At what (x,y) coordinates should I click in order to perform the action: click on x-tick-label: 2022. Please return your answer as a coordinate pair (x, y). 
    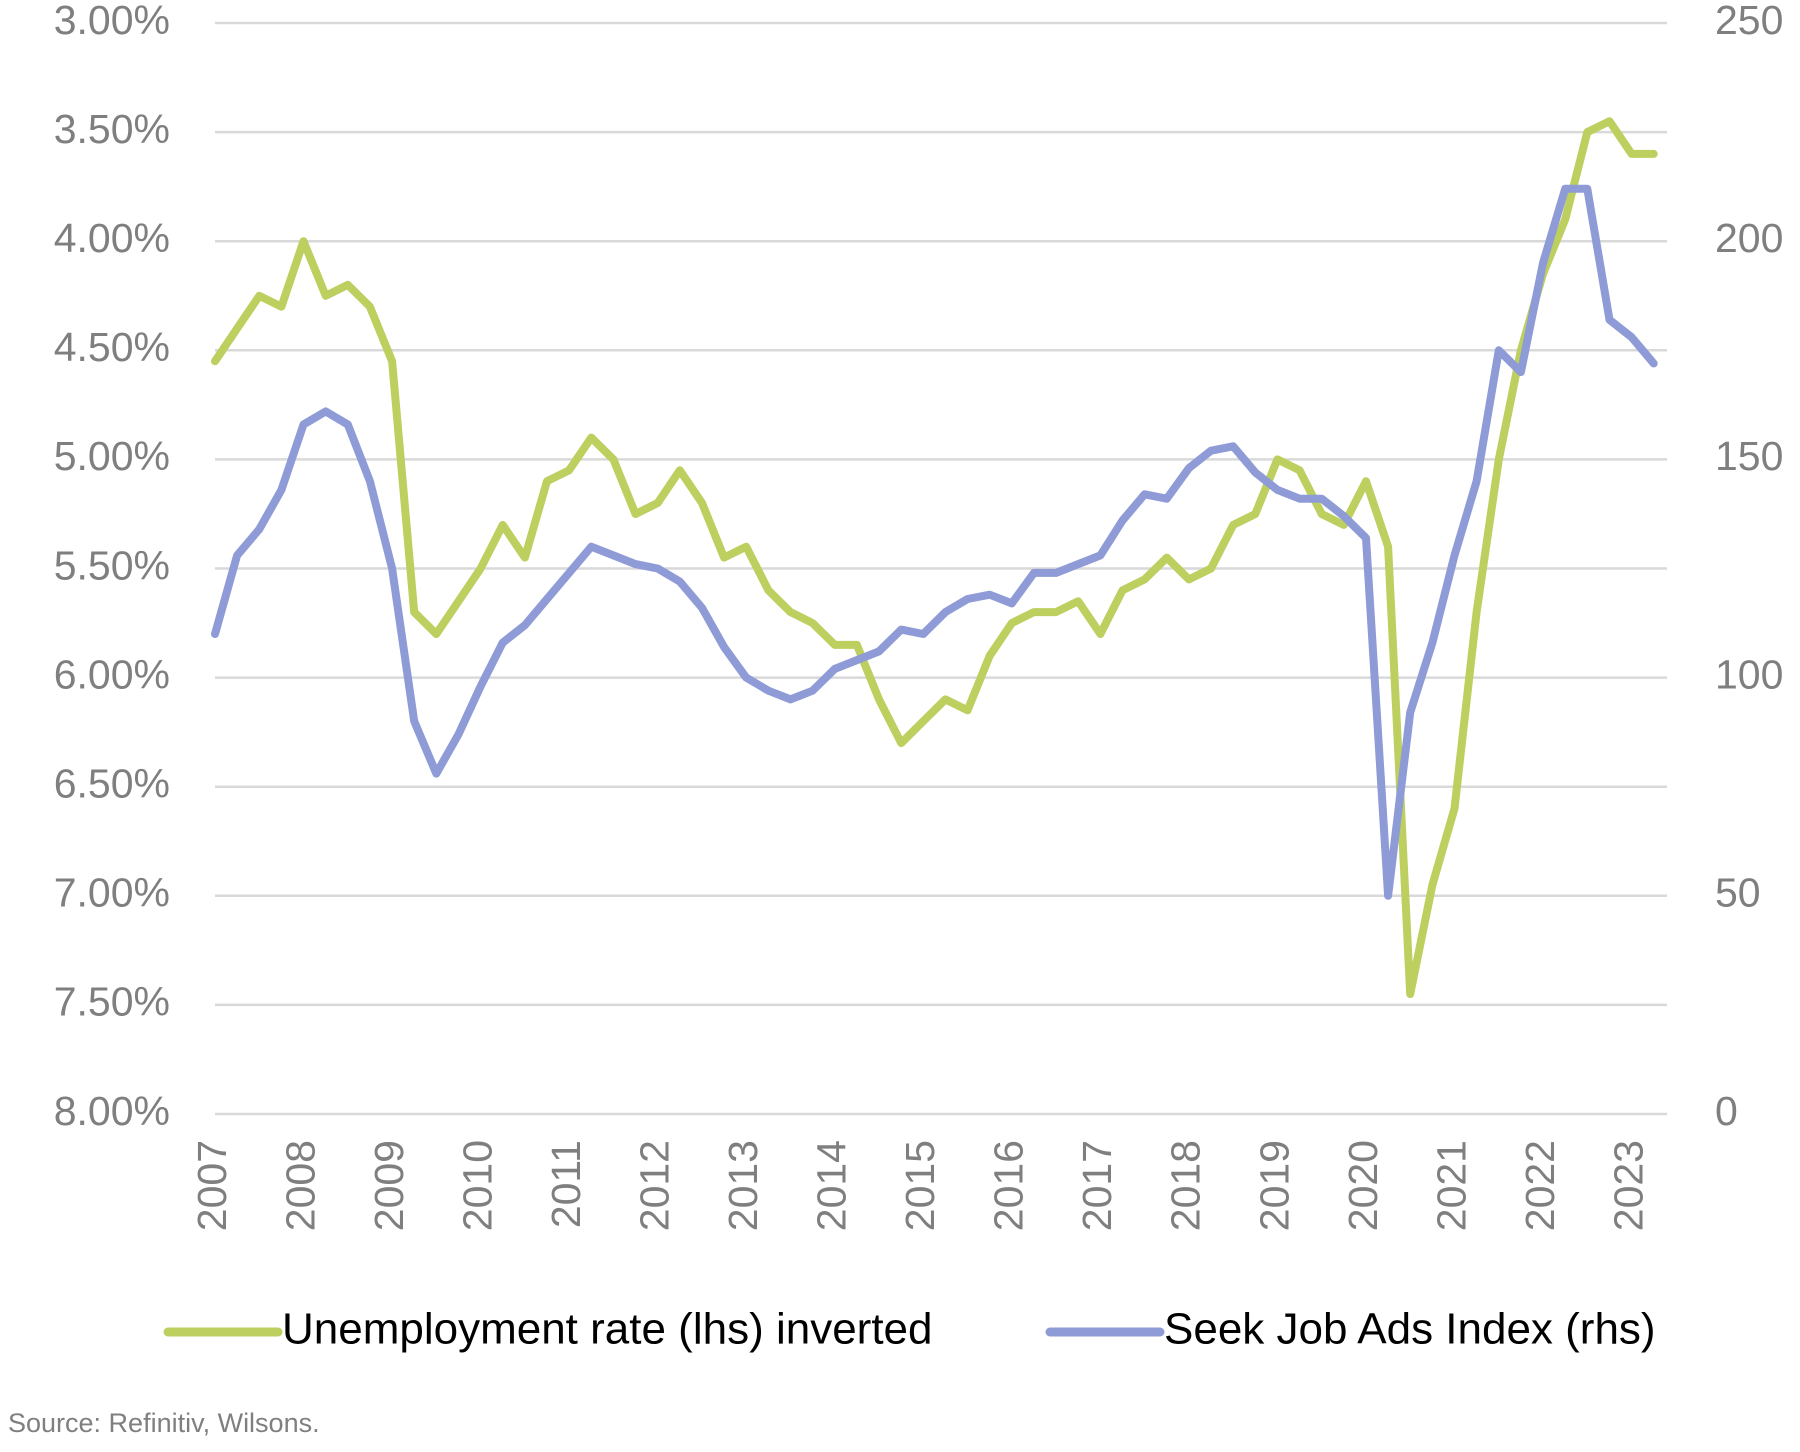
    Looking at the image, I should click on (1540, 1185).